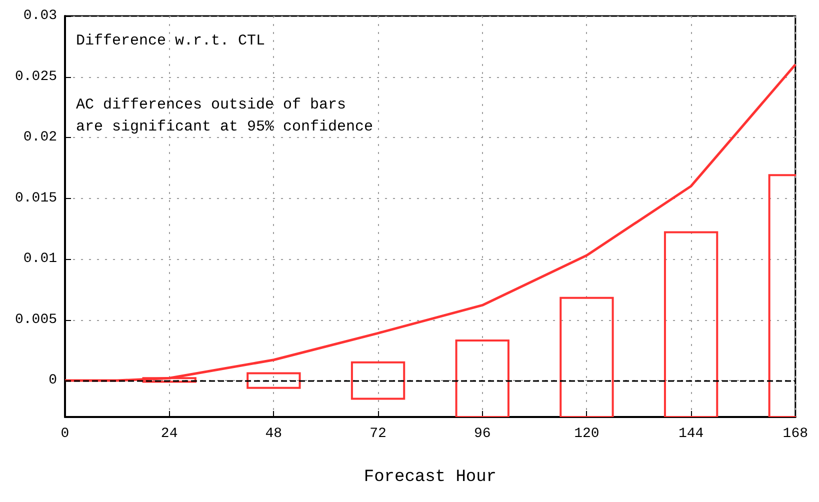  Describe the element at coordinates (795, 434) in the screenshot. I see `x-tick-label: 168` at that location.